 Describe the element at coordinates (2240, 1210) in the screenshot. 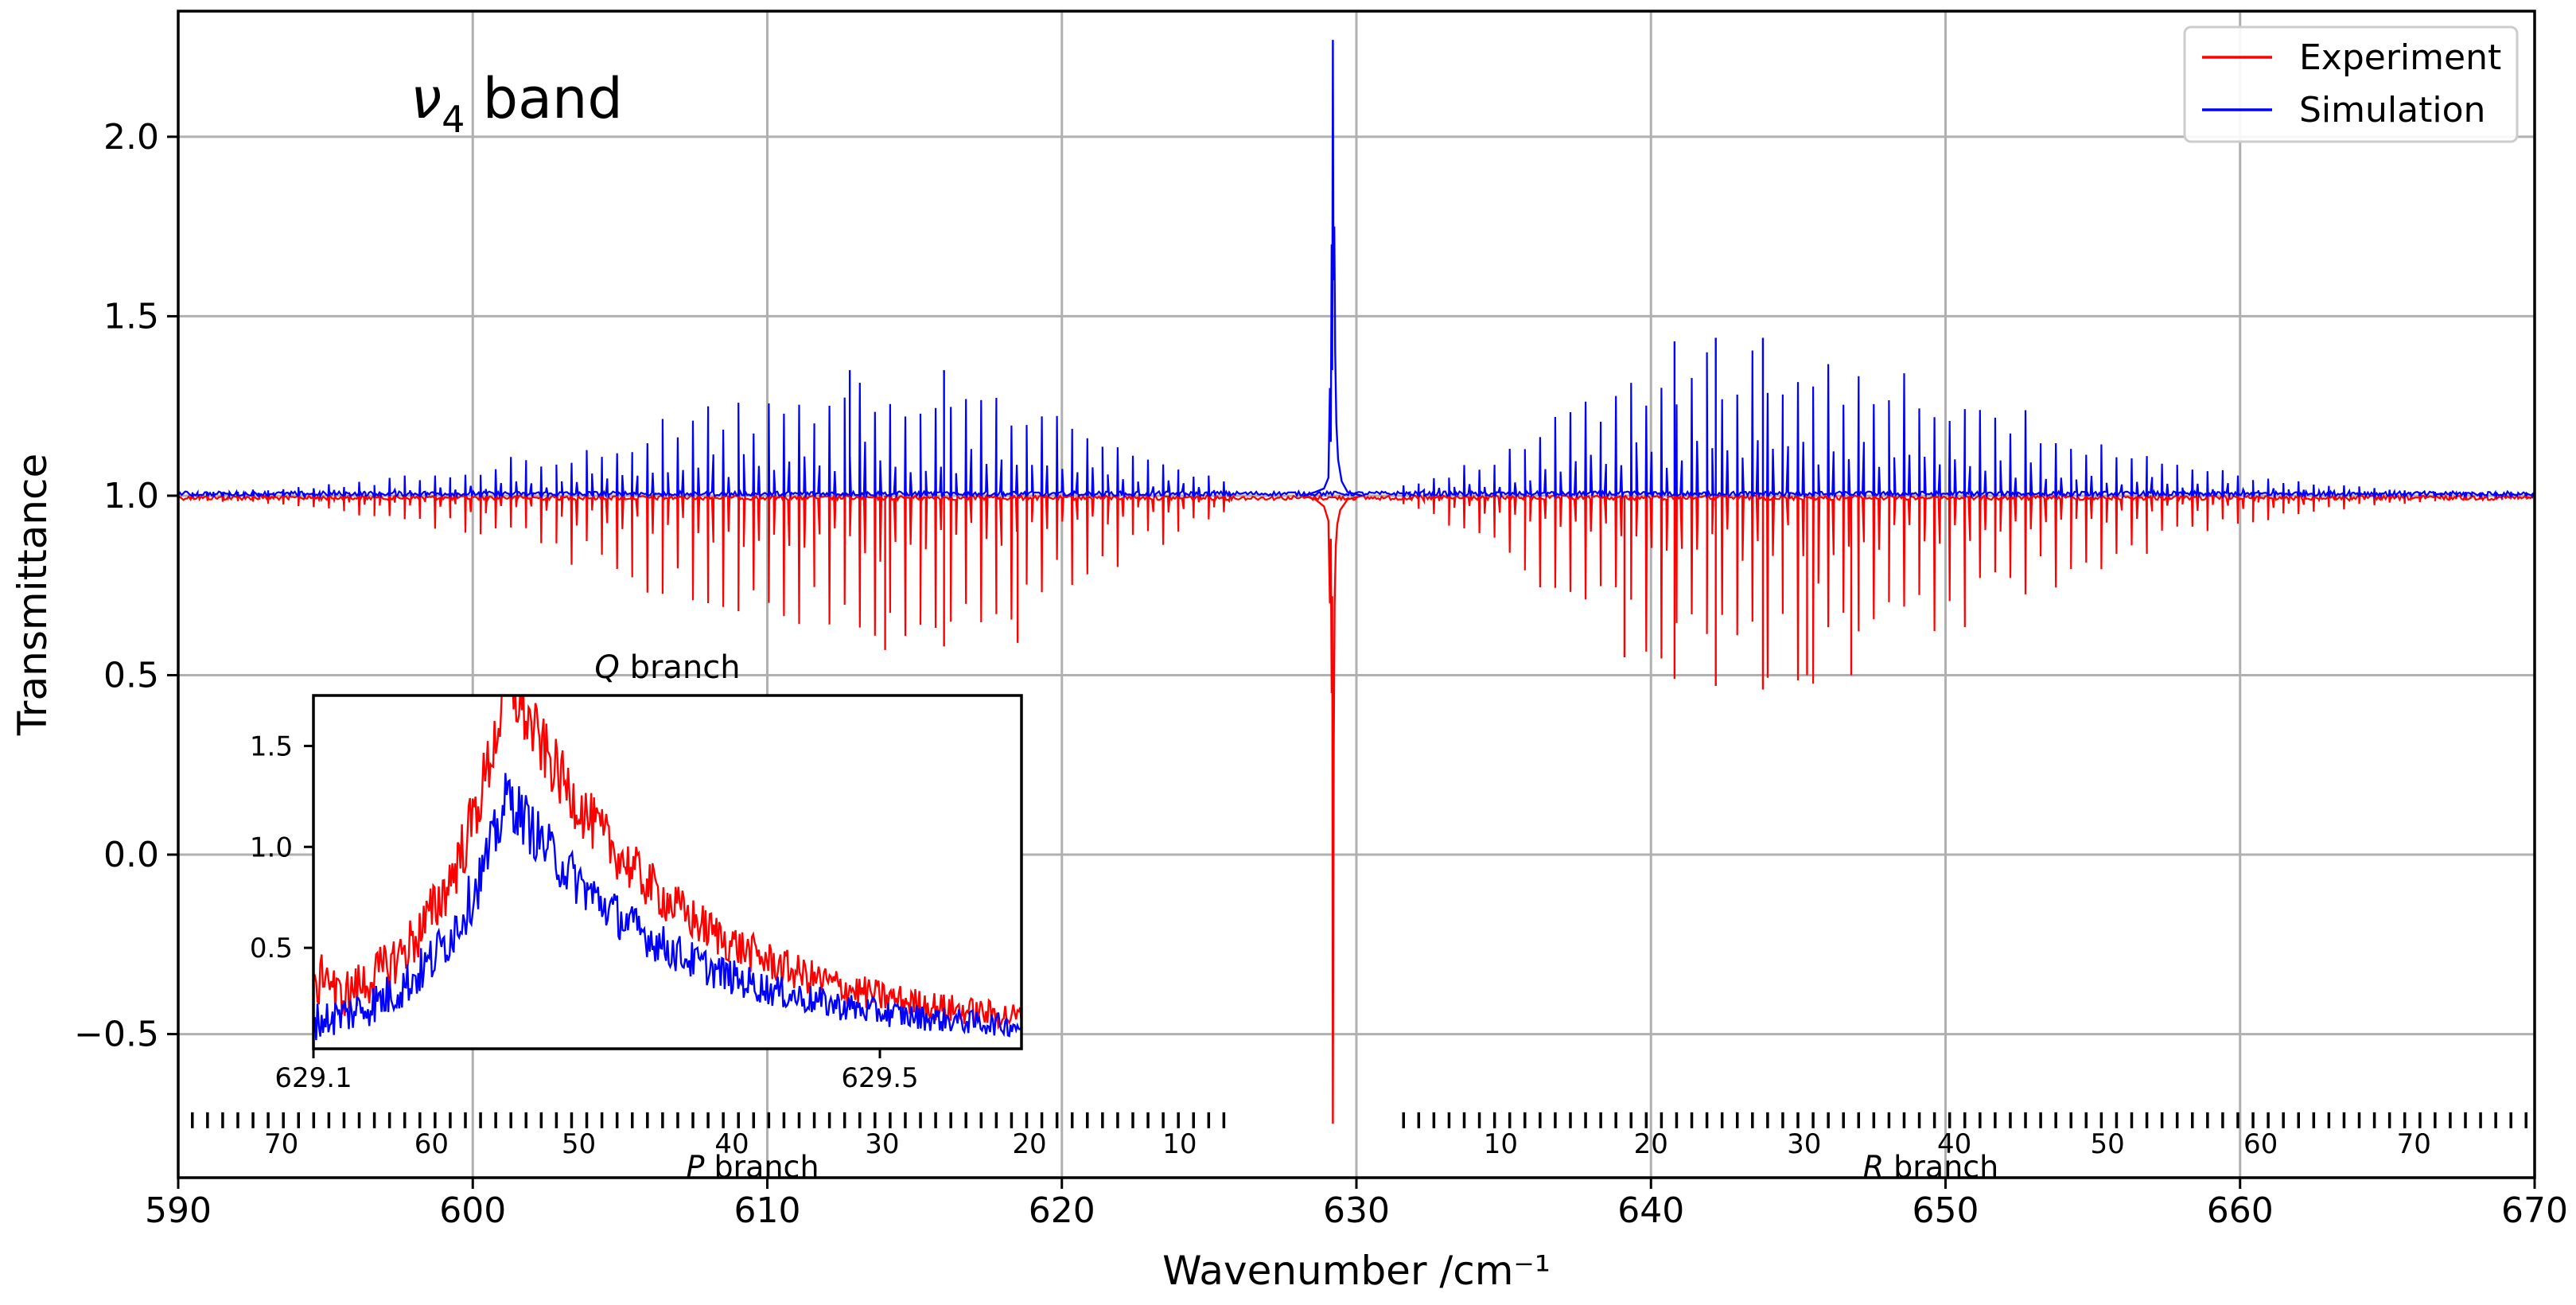

I see `x-tick-label: 660` at that location.